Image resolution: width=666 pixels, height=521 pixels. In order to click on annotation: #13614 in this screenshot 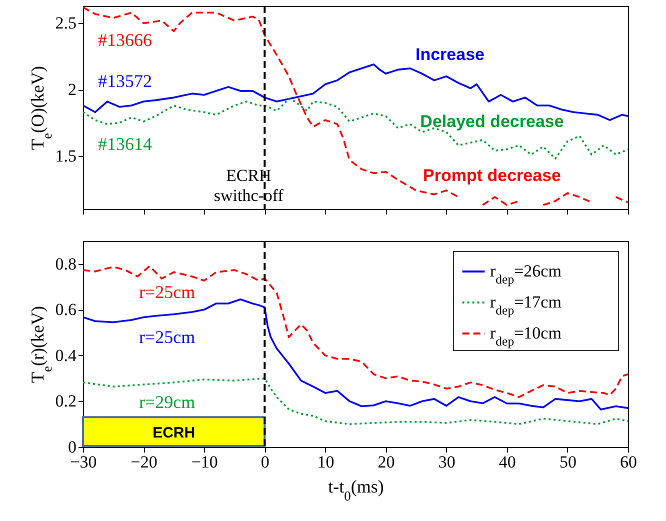, I will do `click(125, 144)`.